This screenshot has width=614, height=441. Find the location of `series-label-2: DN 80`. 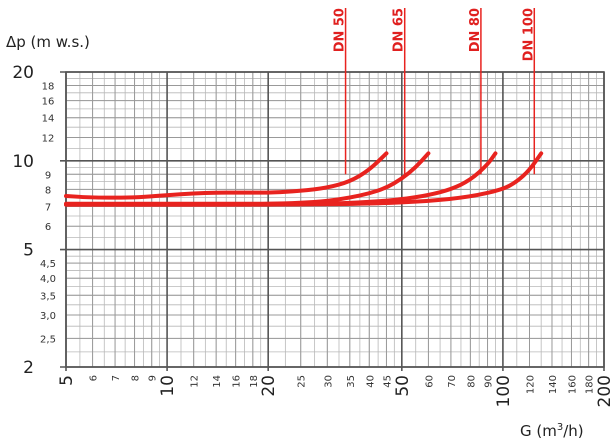

series-label-2: DN 80 is located at coordinates (475, 30).